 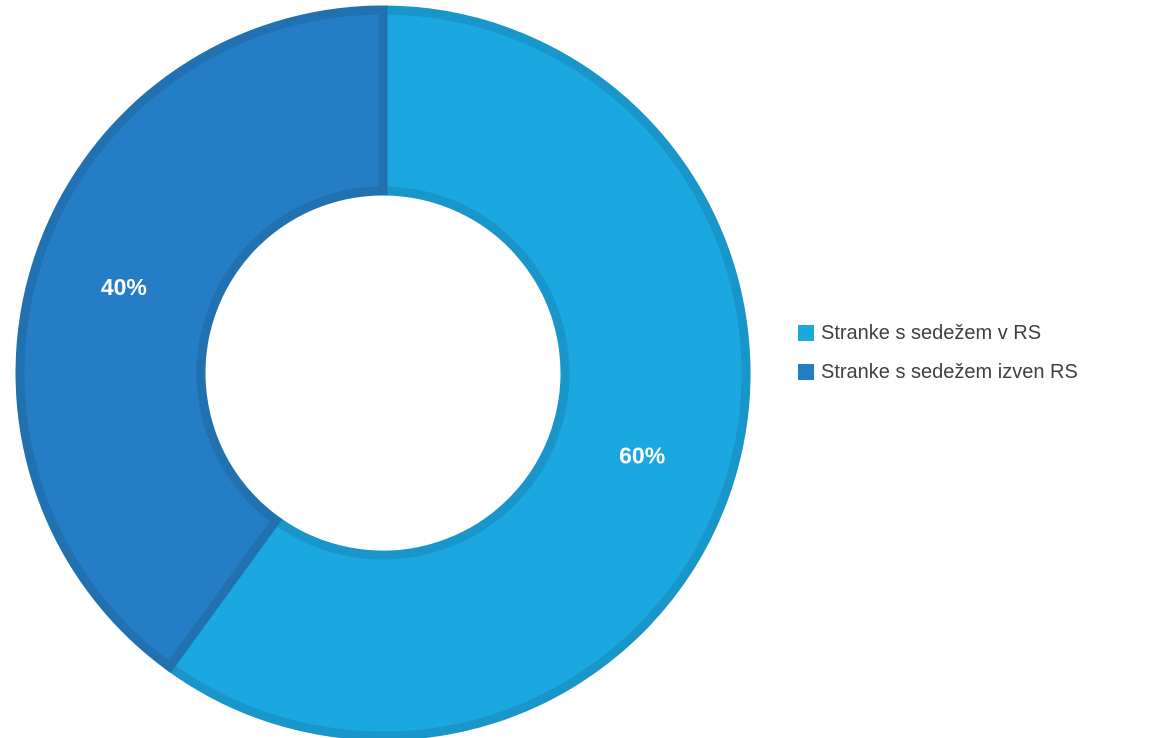 What do you see at coordinates (642, 455) in the screenshot?
I see `slice-data-label-0: 60%` at bounding box center [642, 455].